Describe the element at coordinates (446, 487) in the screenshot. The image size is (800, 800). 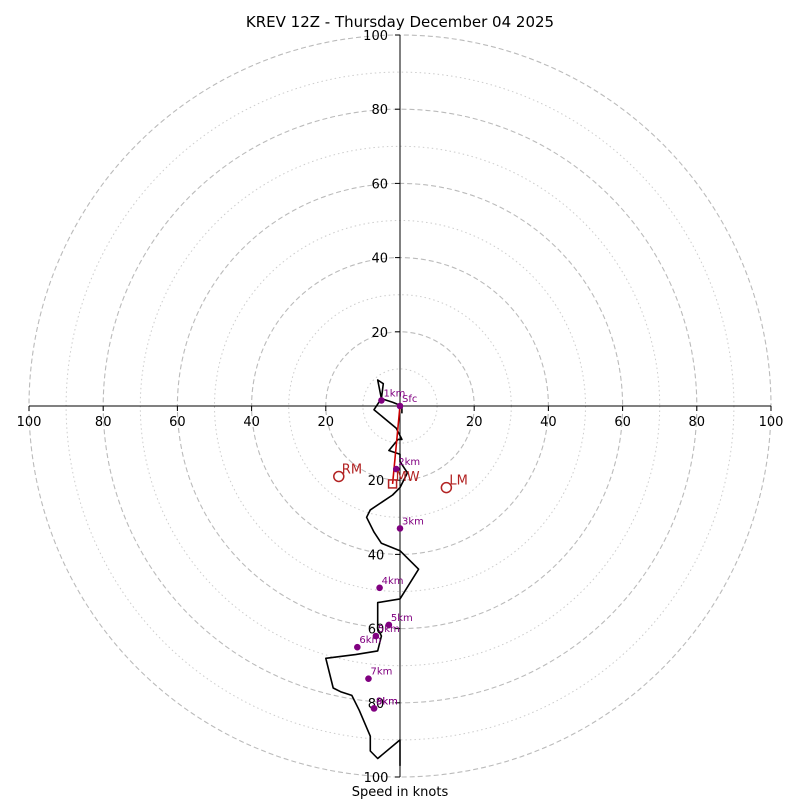
I see `storm-motion-lm-marker` at that location.